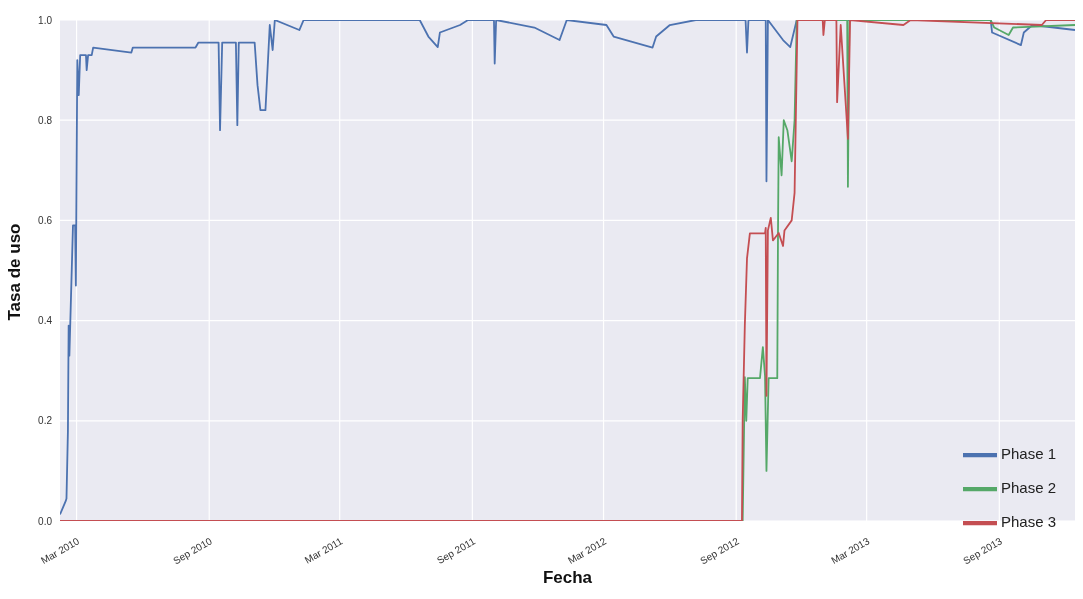 The height and width of the screenshot is (599, 1083). I want to click on x-tick-label: Sep 2011, so click(456, 551).